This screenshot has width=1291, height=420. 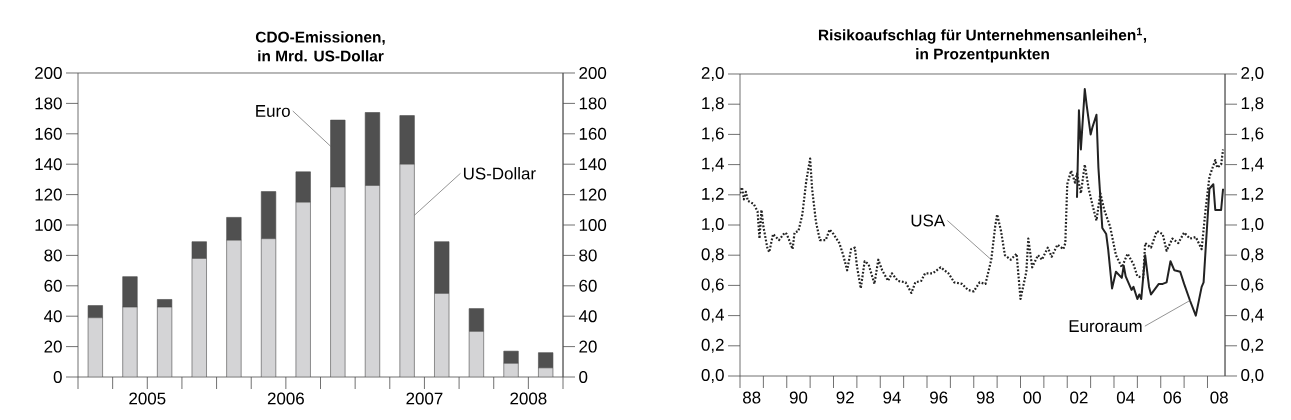 What do you see at coordinates (712, 376) in the screenshot?
I see `y-tick-label: 0,0` at bounding box center [712, 376].